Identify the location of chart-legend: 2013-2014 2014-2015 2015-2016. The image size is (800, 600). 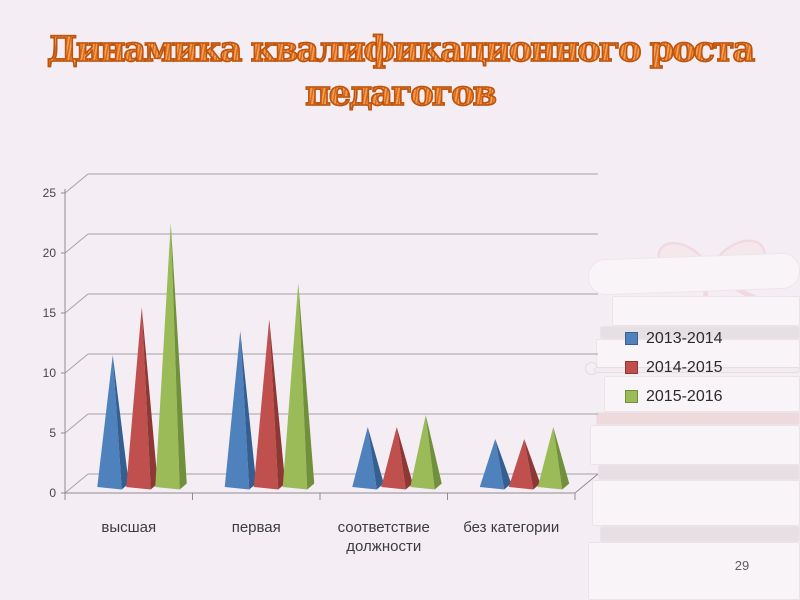
(674, 367).